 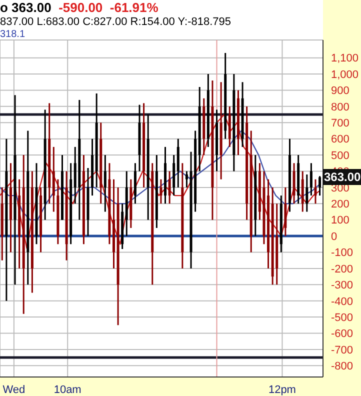 What do you see at coordinates (134, 7) in the screenshot?
I see `text: -61.91%` at bounding box center [134, 7].